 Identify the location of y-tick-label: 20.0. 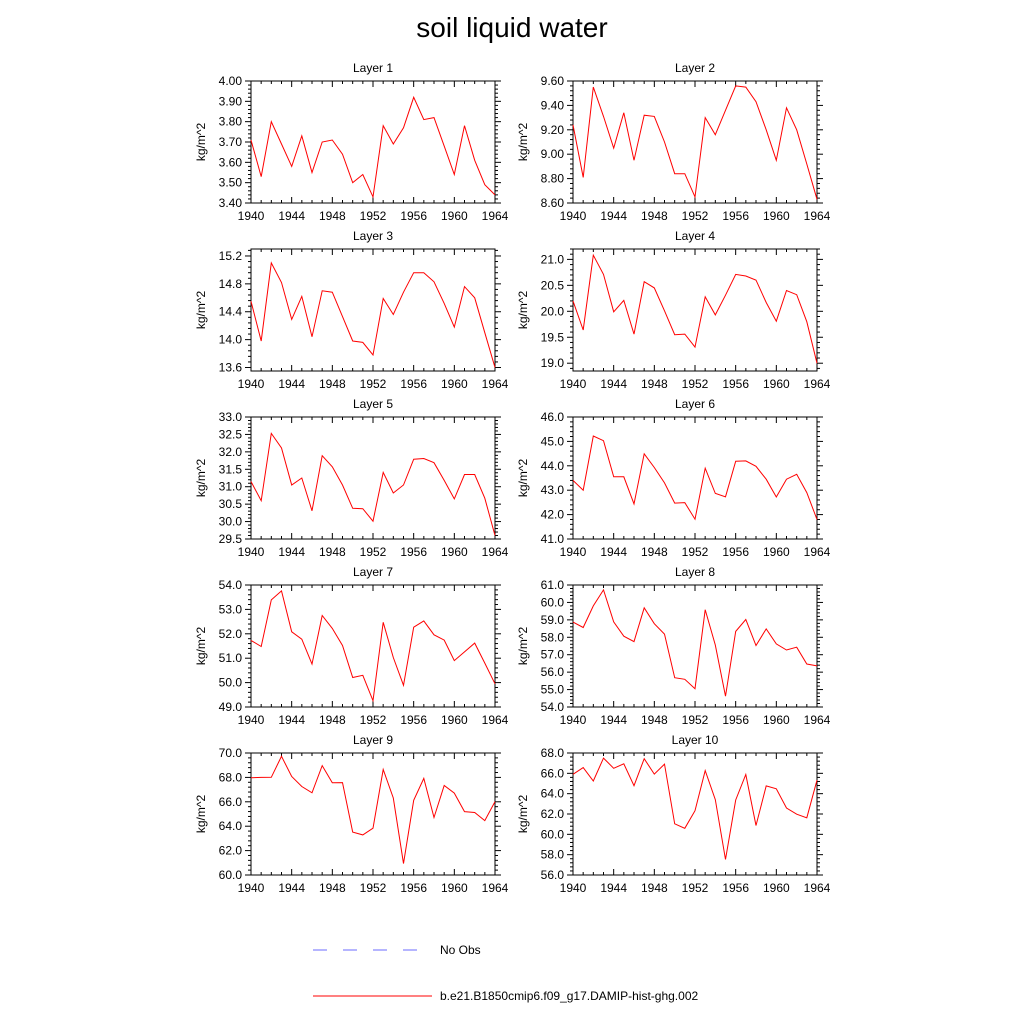
(553, 311).